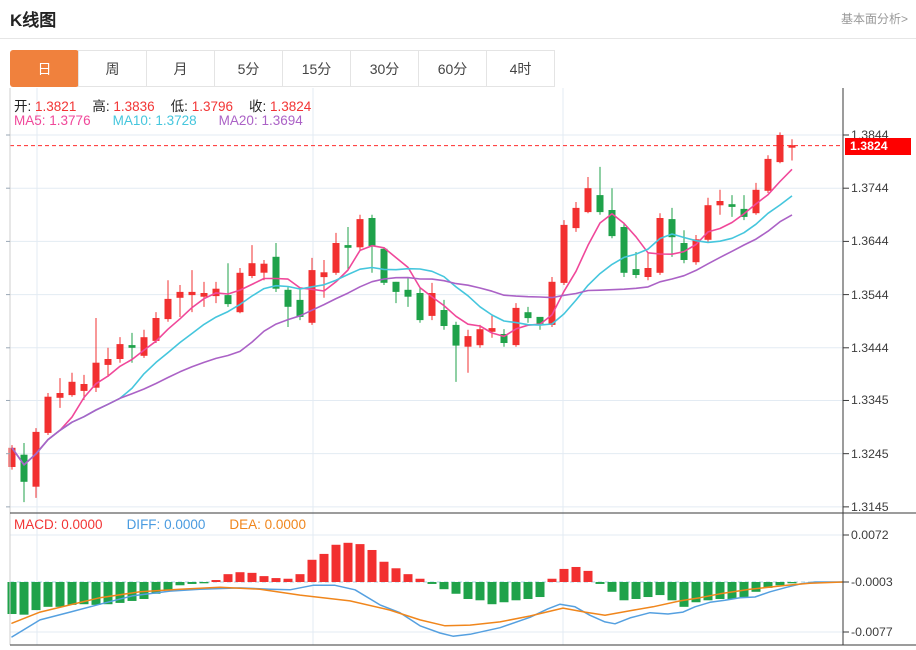 Image resolution: width=916 pixels, height=650 pixels. I want to click on value: 1.3776, so click(70, 120).